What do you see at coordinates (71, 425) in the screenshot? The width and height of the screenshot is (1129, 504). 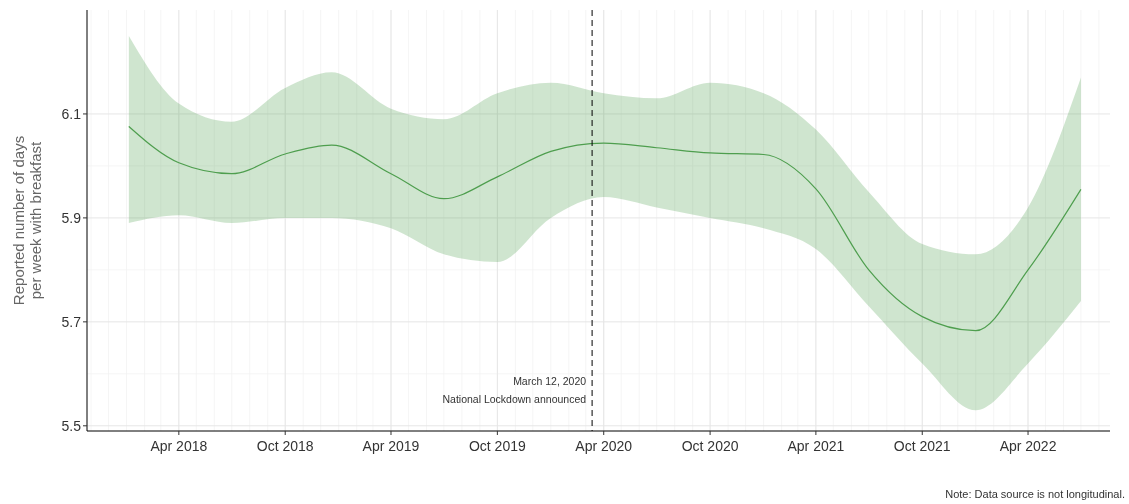 I see `y-tick-label: 5.5` at bounding box center [71, 425].